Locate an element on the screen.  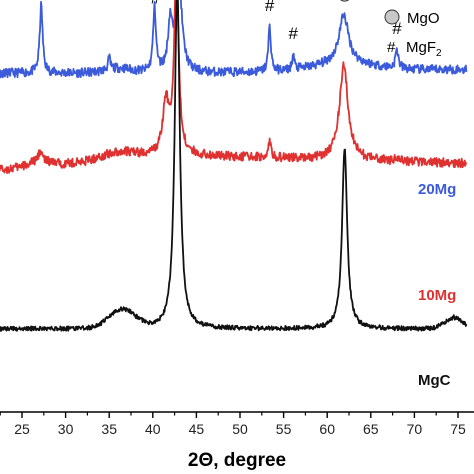
legend-mgf2-label-sub: 2 is located at coordinates (439, 53).